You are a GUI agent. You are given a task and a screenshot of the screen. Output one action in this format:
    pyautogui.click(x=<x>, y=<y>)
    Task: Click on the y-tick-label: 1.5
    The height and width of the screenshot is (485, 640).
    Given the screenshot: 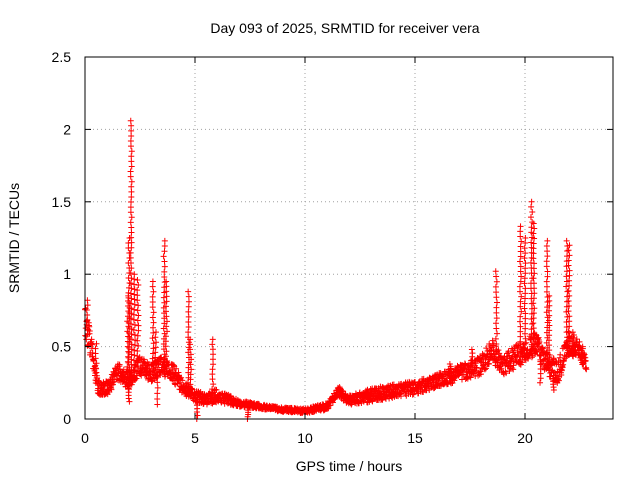 What is the action you would take?
    pyautogui.click(x=62, y=202)
    